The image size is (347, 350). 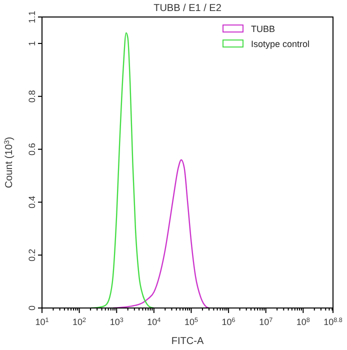 What do you see at coordinates (42, 321) in the screenshot?
I see `x-tick-label: 10$^{1}$` at bounding box center [42, 321].